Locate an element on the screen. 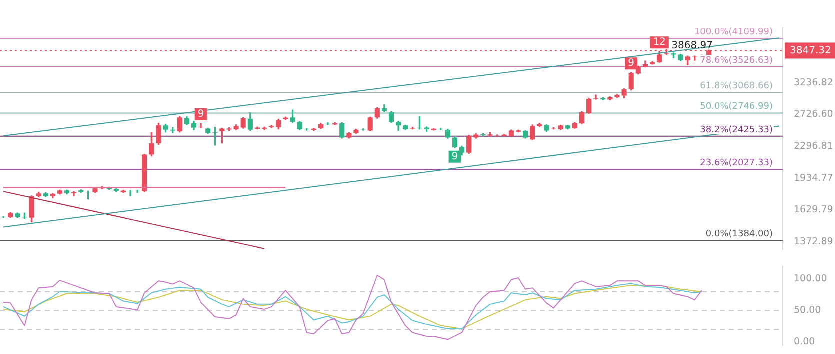 This screenshot has width=835, height=354. y-tick-label: 0.00 is located at coordinates (805, 342).